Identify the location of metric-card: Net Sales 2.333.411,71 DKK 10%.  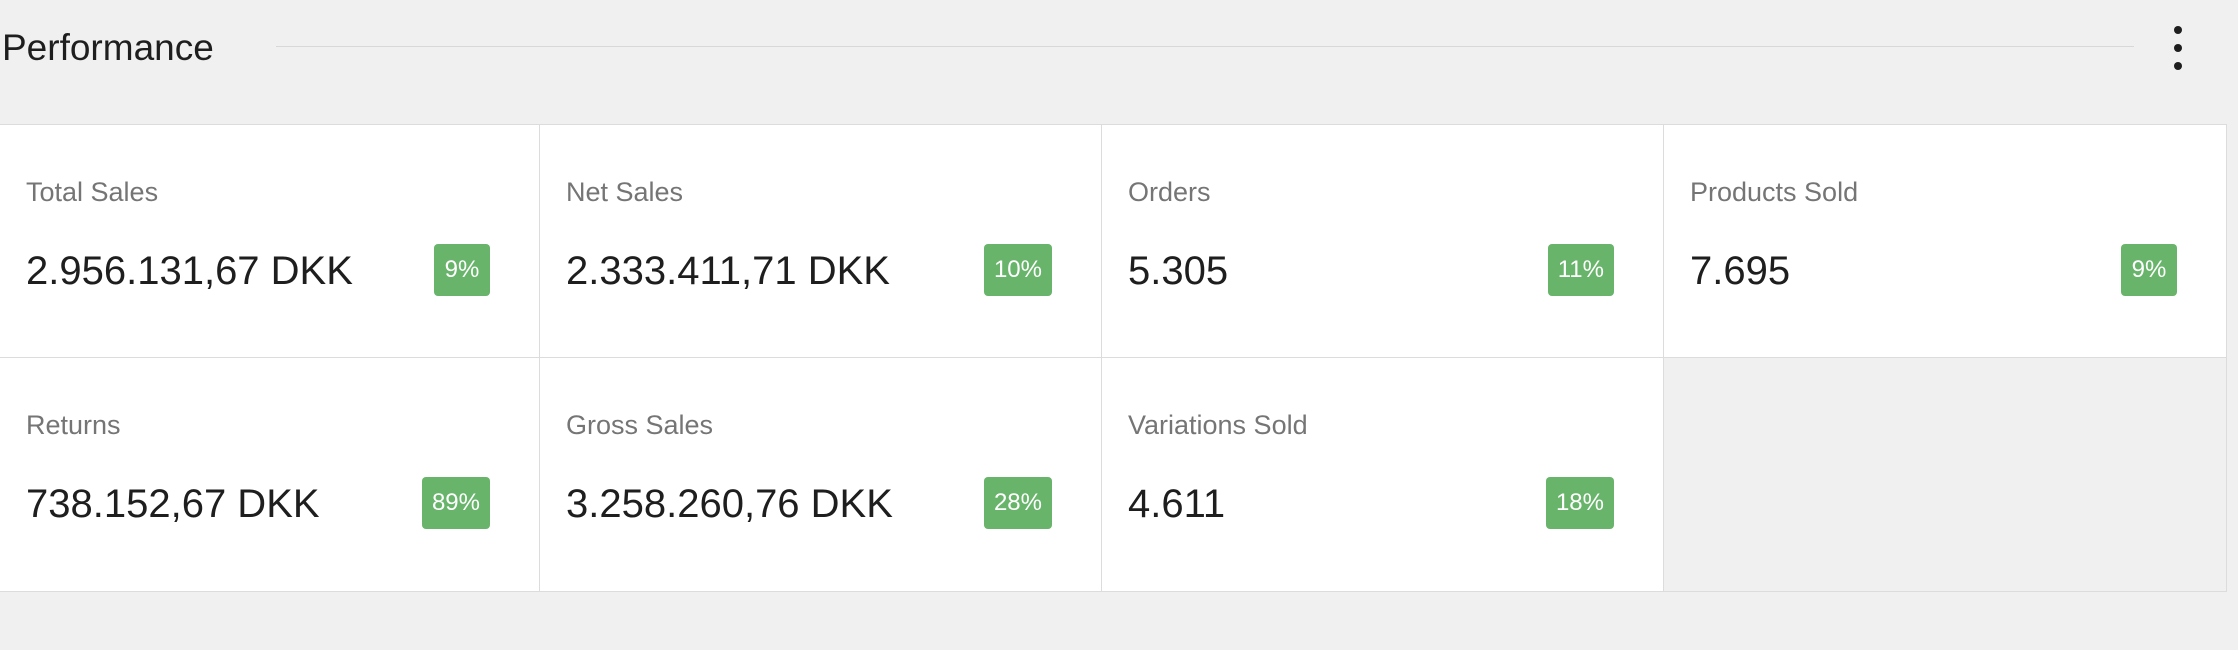
(821, 241).